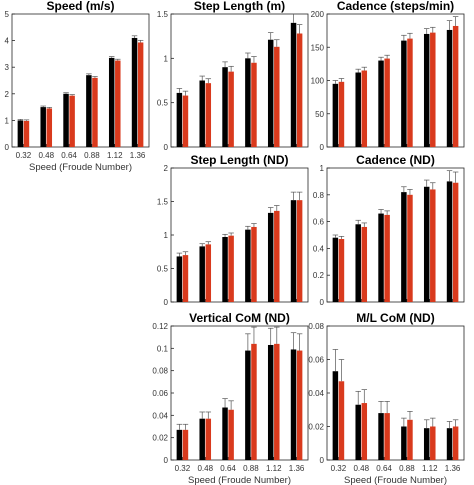  I want to click on x-tick-label: 1.12, so click(274, 468).